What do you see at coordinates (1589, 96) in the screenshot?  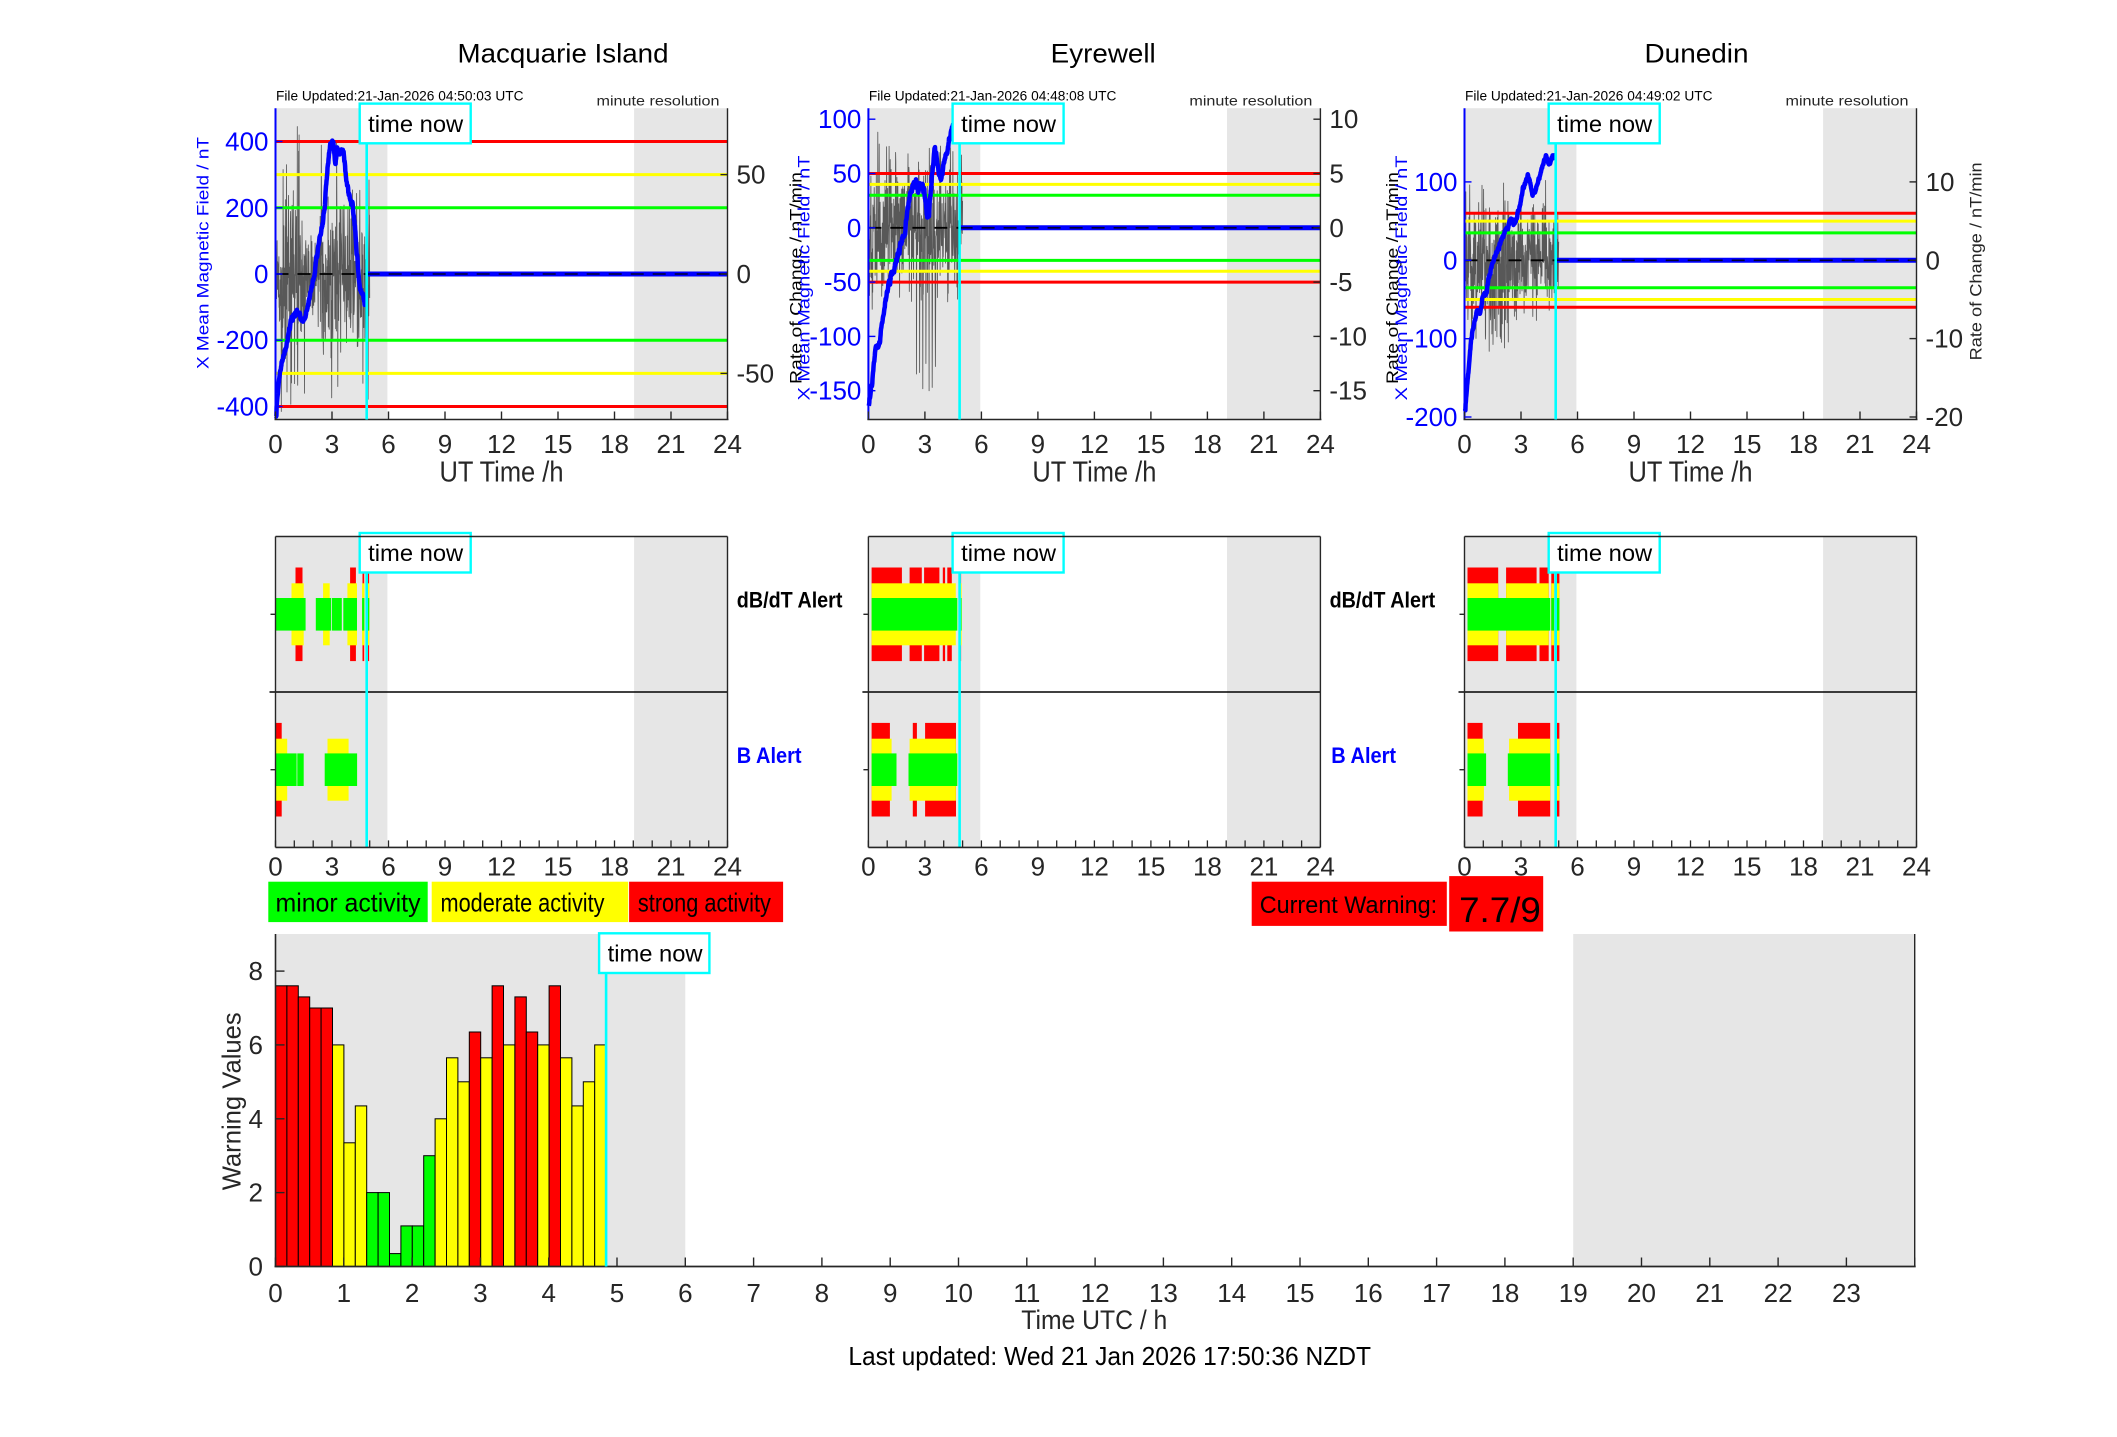 I see `svg-text:File Updated:21-Jan-2026 04:49: File Updated:21-Jan-2026 04:49:02 UTC` at bounding box center [1589, 96].